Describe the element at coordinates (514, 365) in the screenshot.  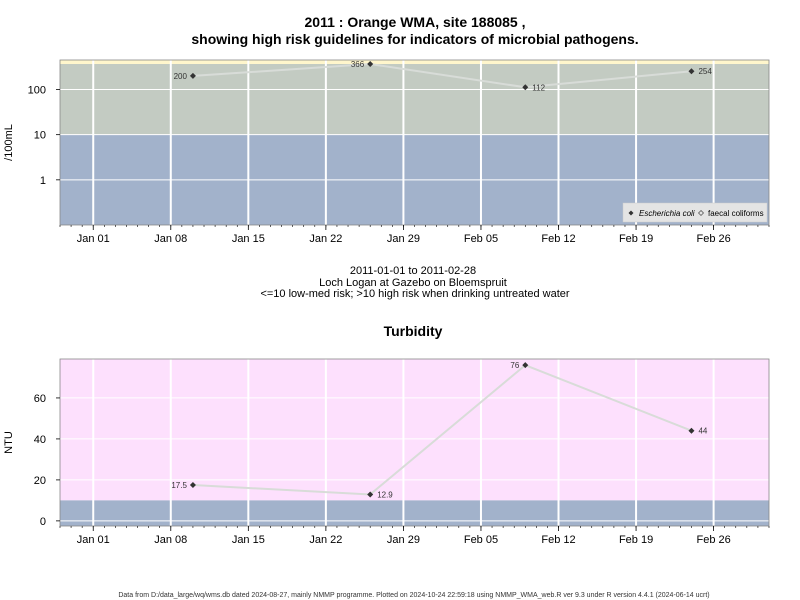
I see `data-label: 76` at that location.